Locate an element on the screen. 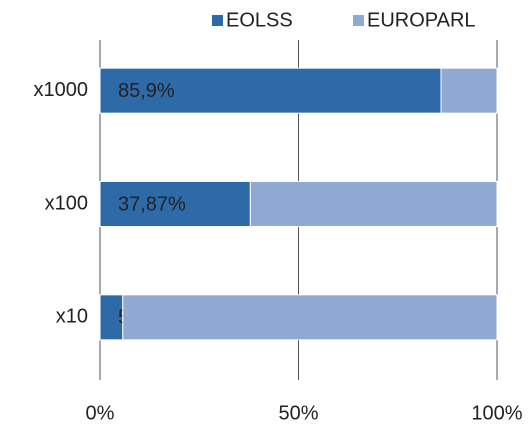  legend-label: EUROPARL is located at coordinates (421, 20).